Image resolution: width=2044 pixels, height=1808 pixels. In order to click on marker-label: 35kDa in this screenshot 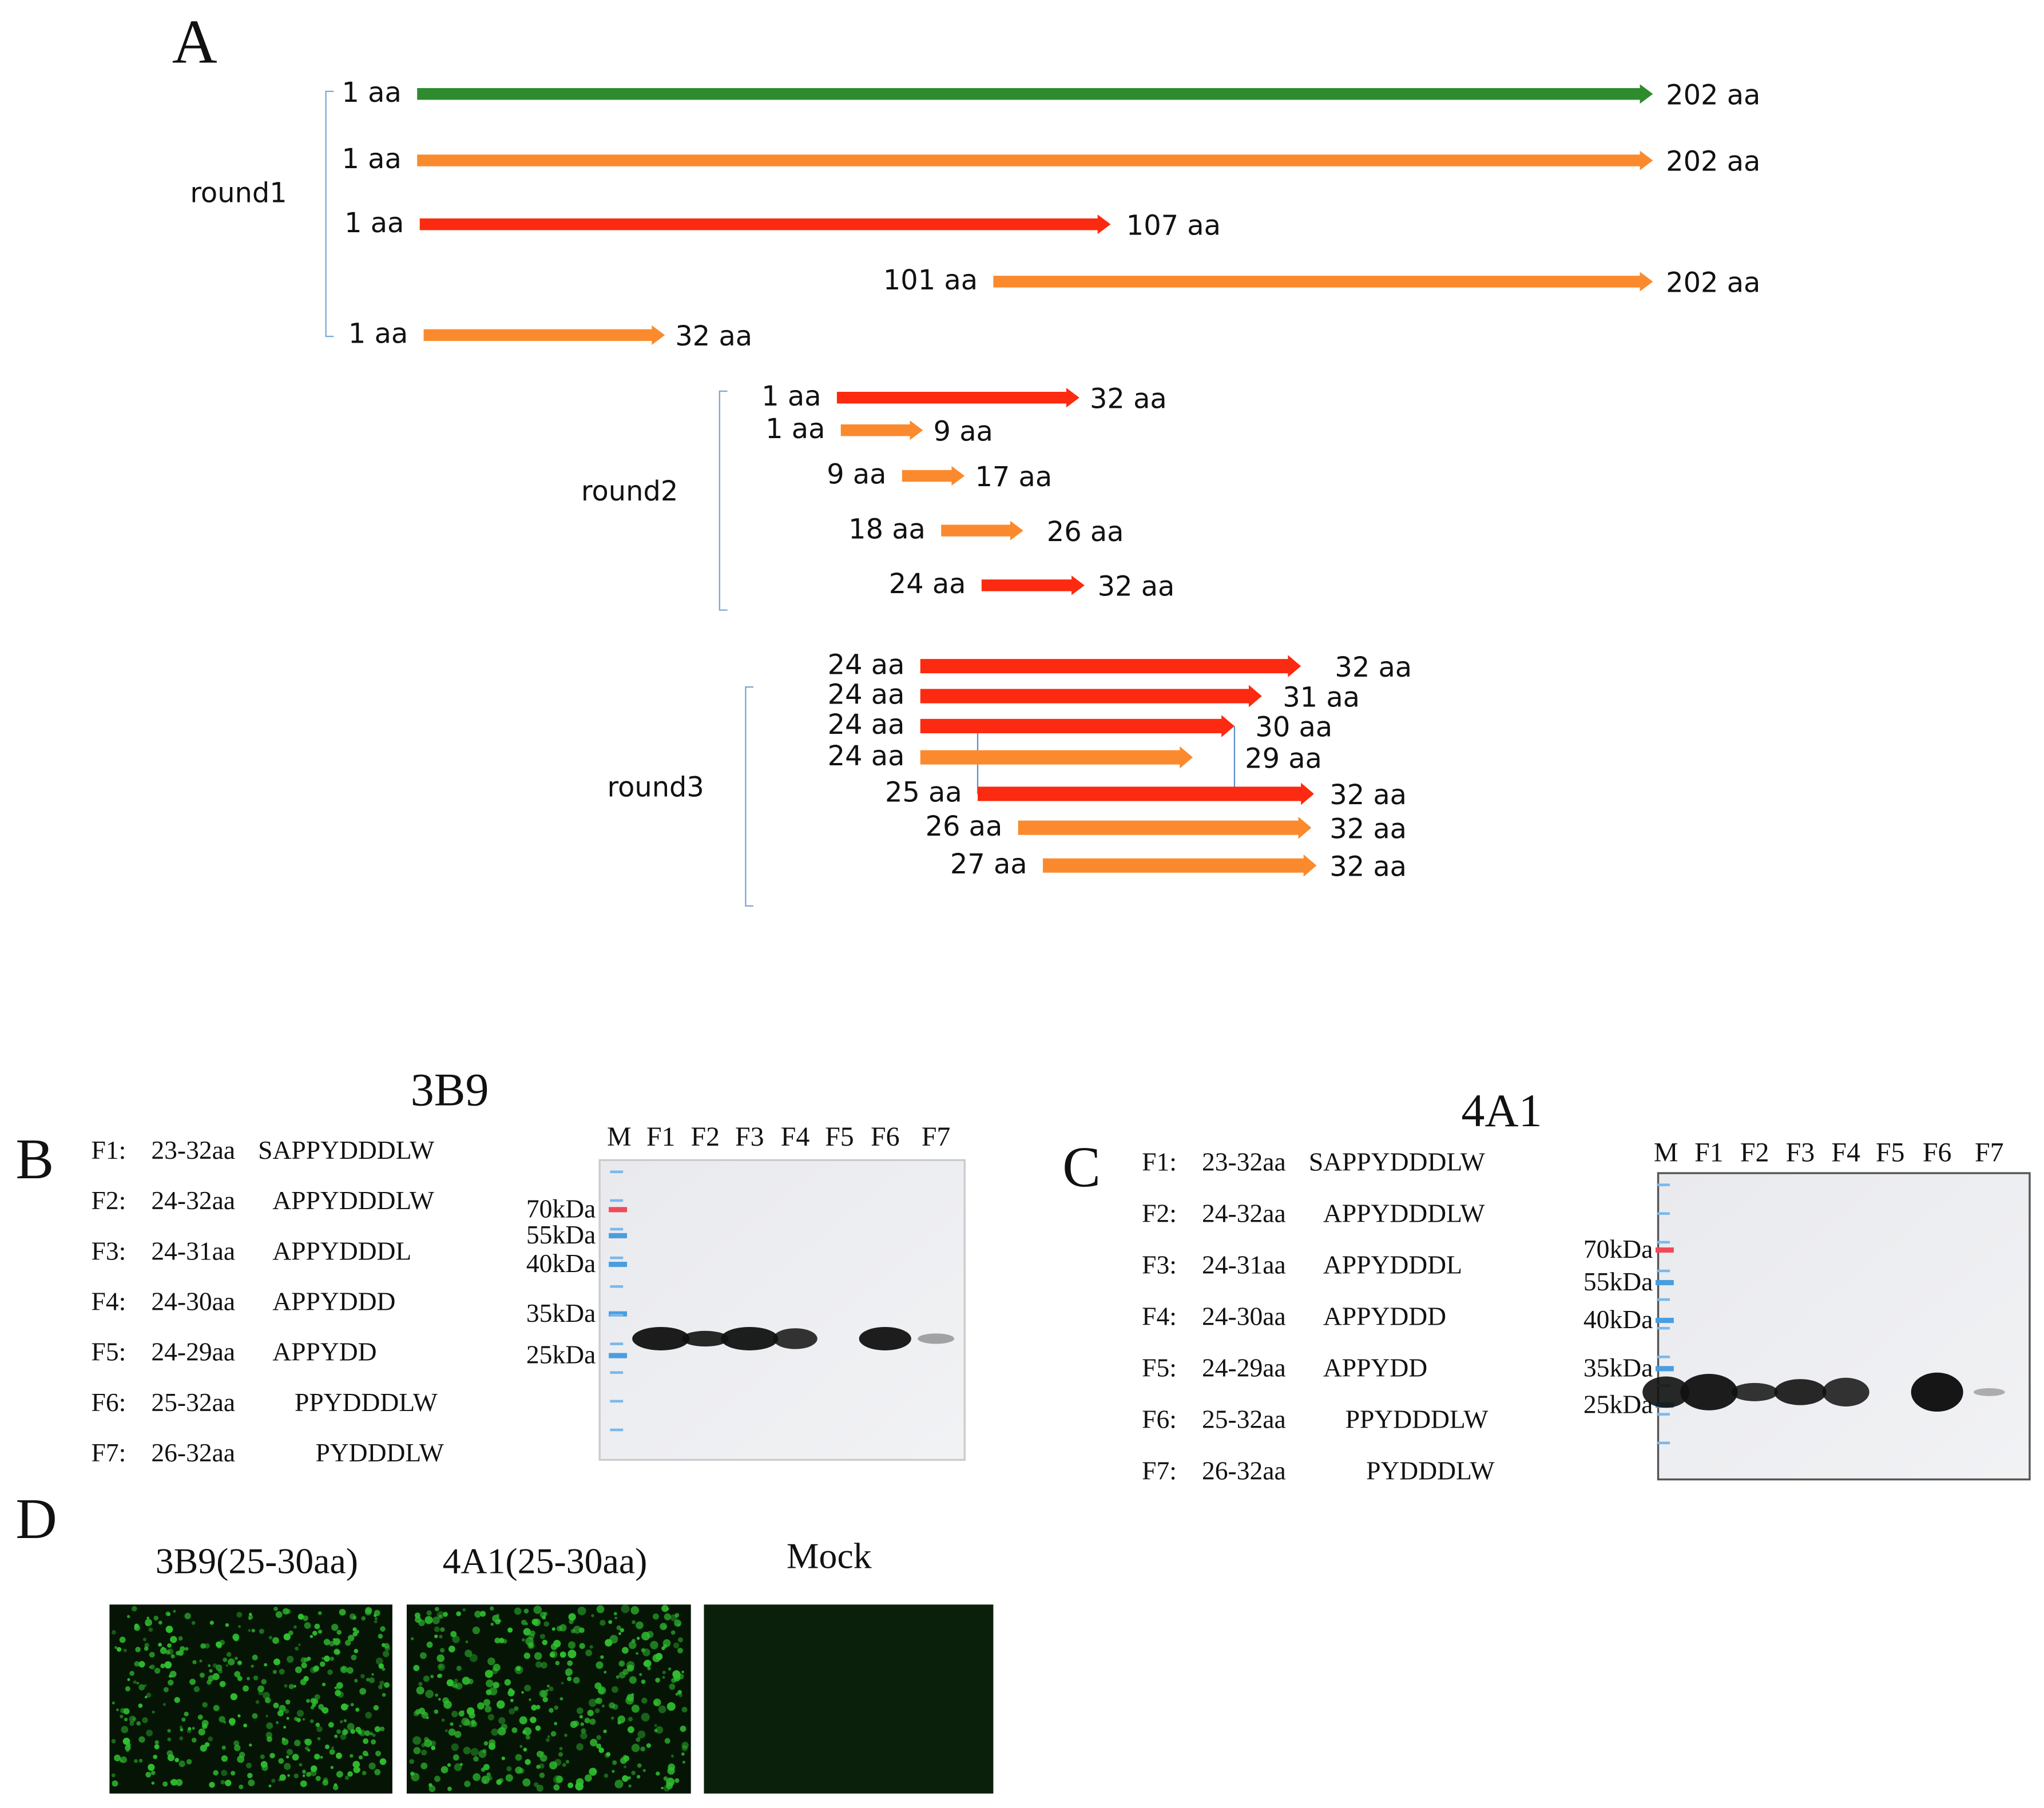, I will do `click(1618, 1368)`.